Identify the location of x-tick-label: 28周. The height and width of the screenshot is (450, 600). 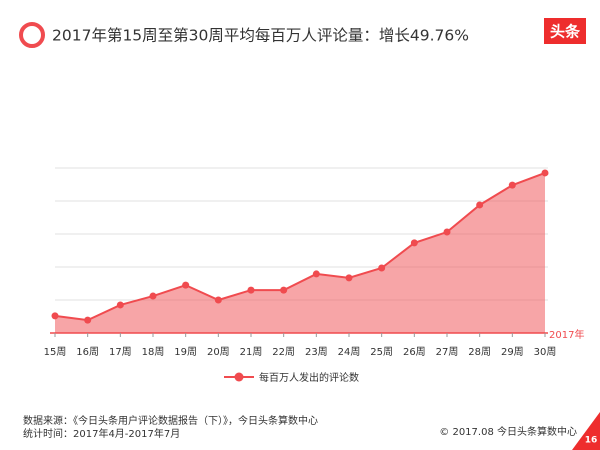
(479, 352).